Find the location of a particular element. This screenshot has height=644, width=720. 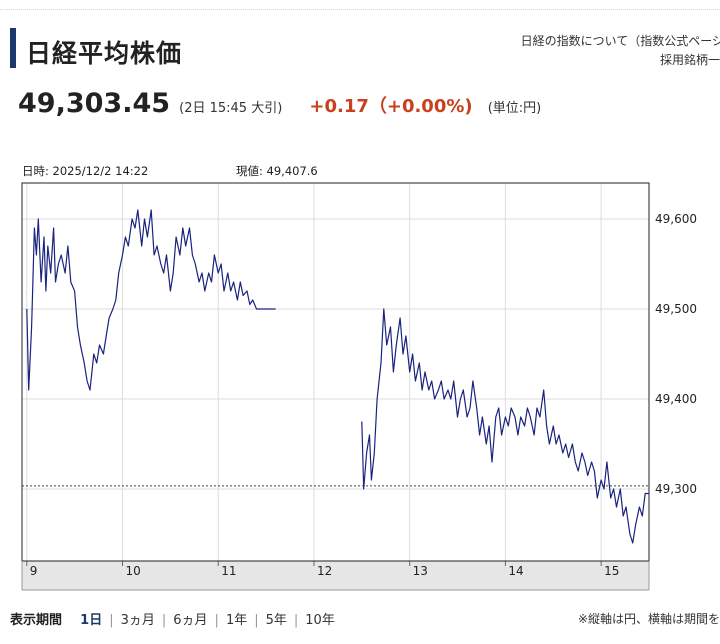

x-tick-label-15: 15 is located at coordinates (611, 571).